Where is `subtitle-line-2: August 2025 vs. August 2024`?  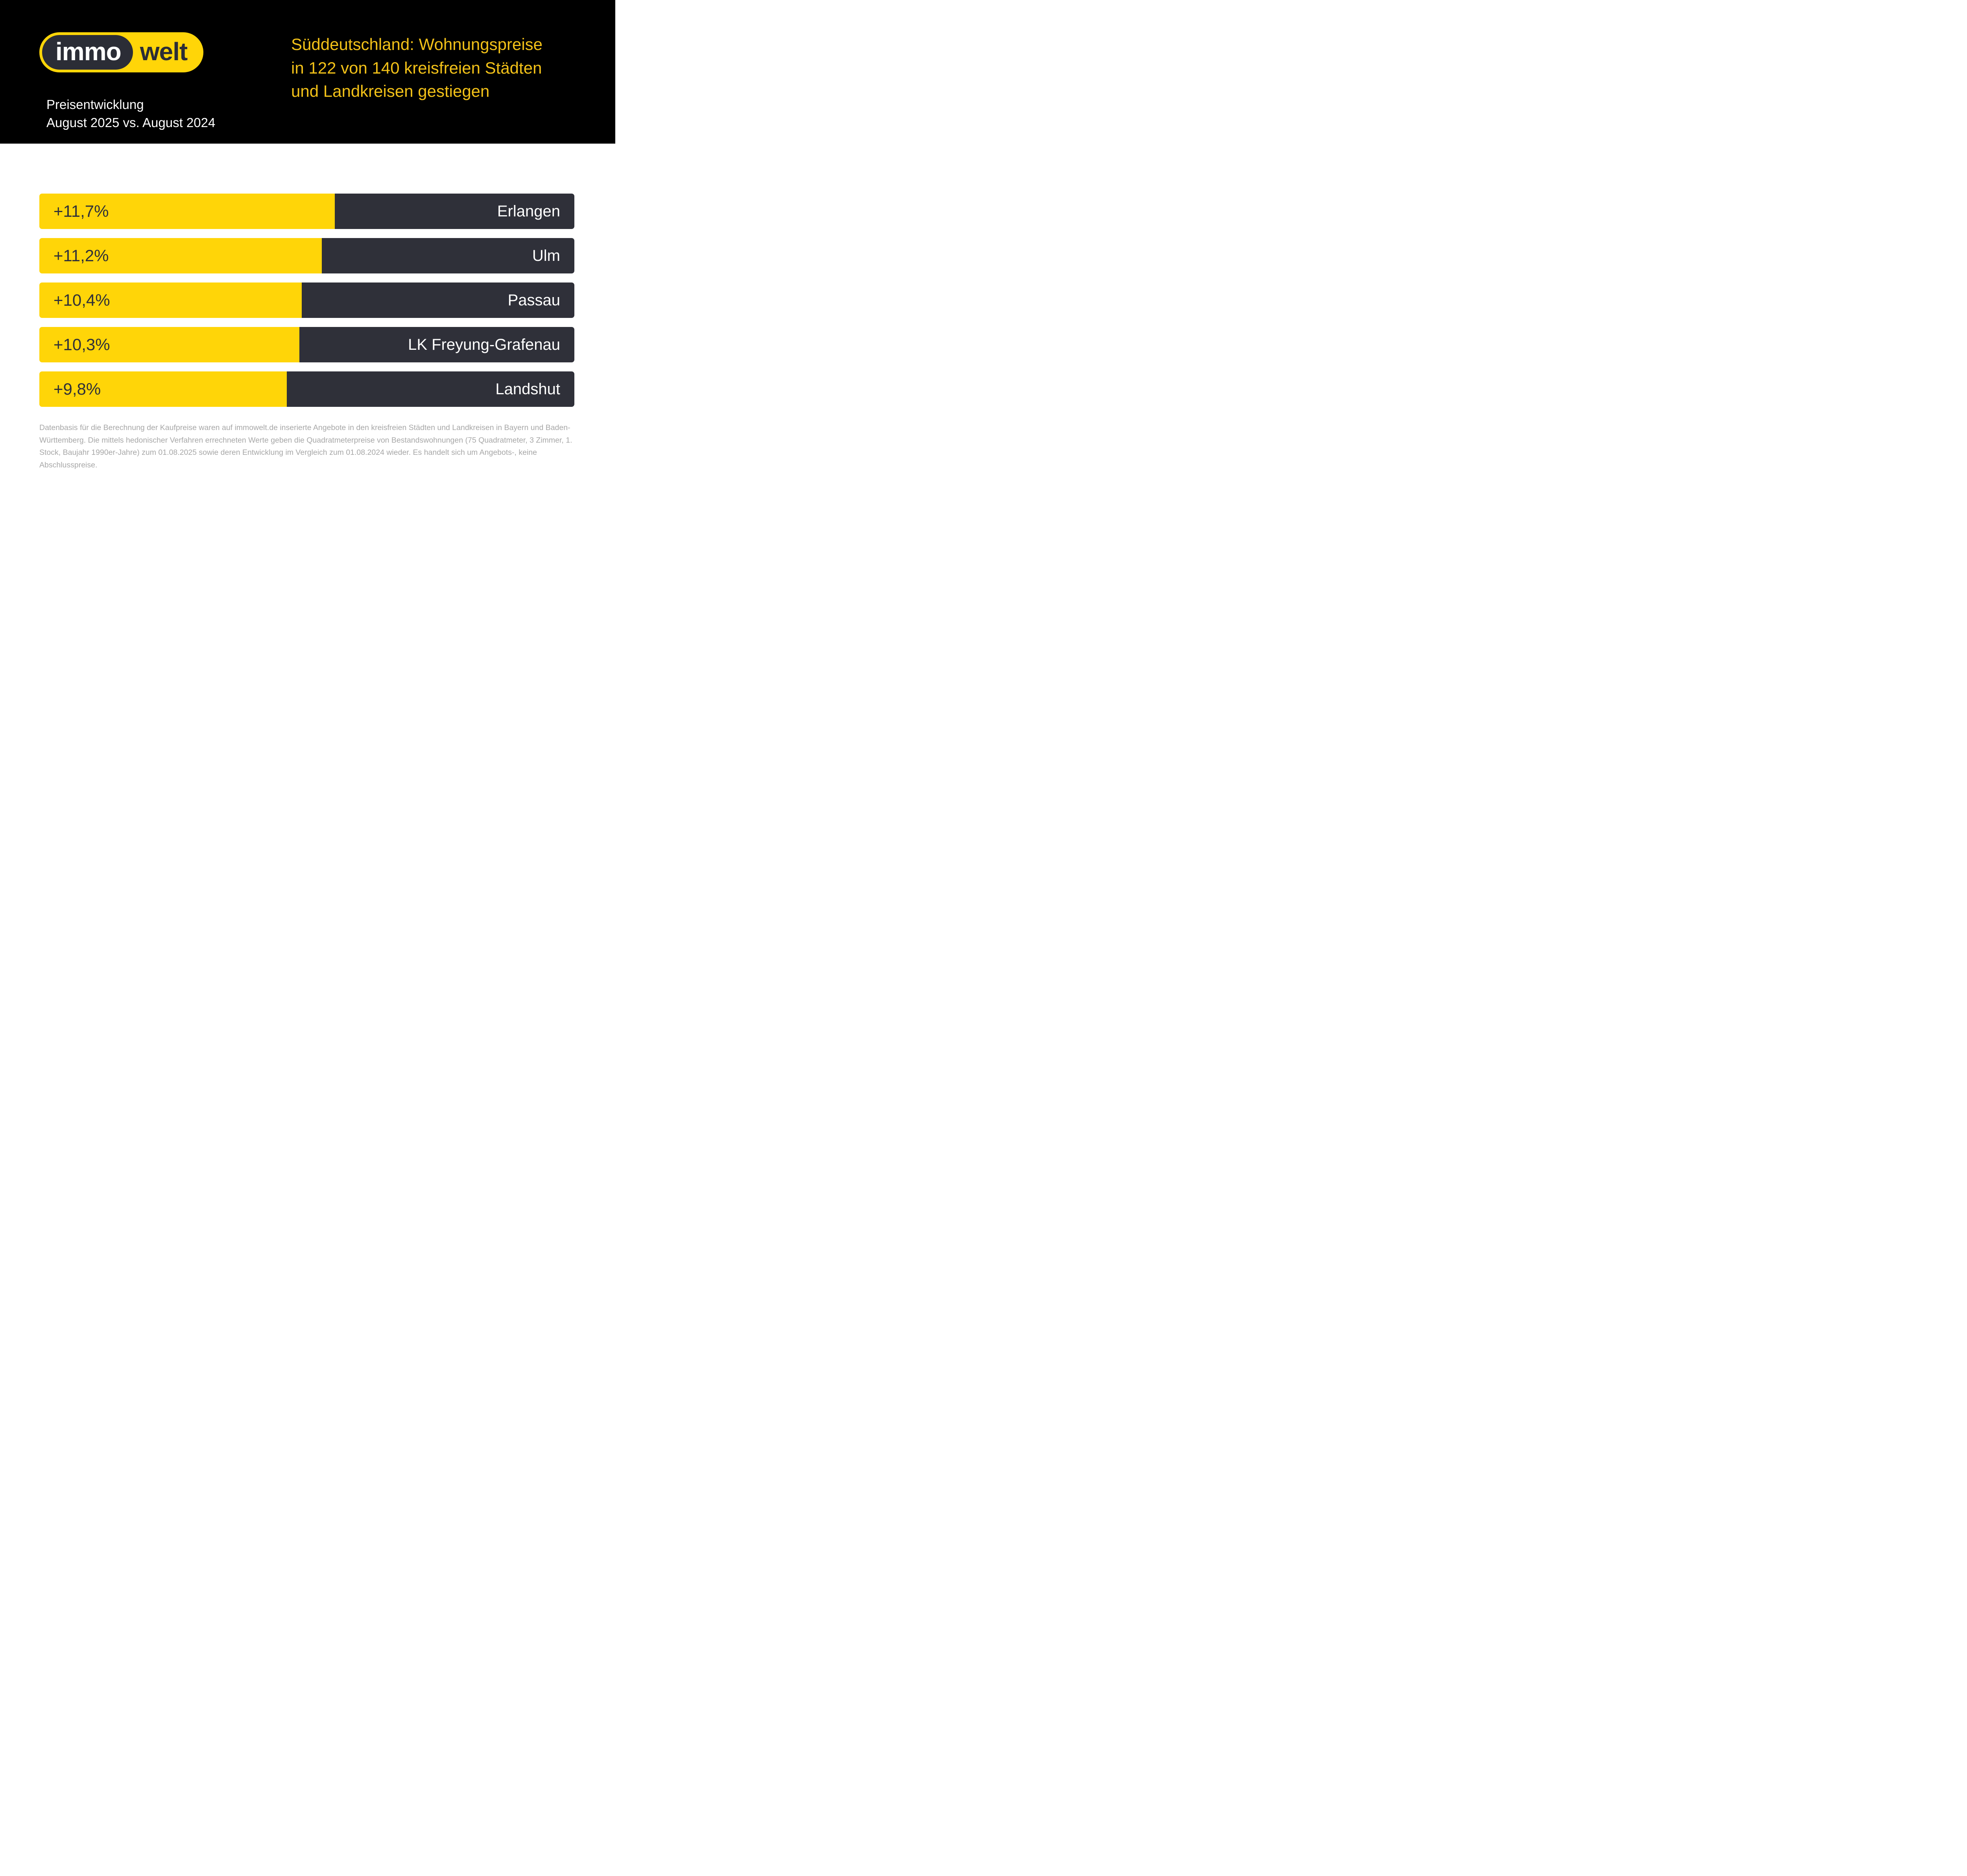 subtitle-line-2: August 2025 vs. August 2024 is located at coordinates (131, 122).